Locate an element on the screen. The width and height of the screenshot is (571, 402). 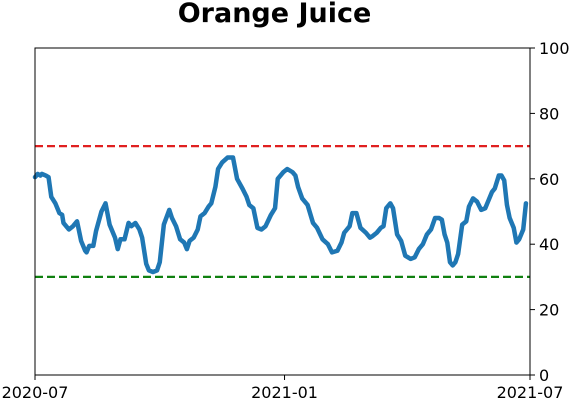
y-tick-label: 20 is located at coordinates (549, 310).